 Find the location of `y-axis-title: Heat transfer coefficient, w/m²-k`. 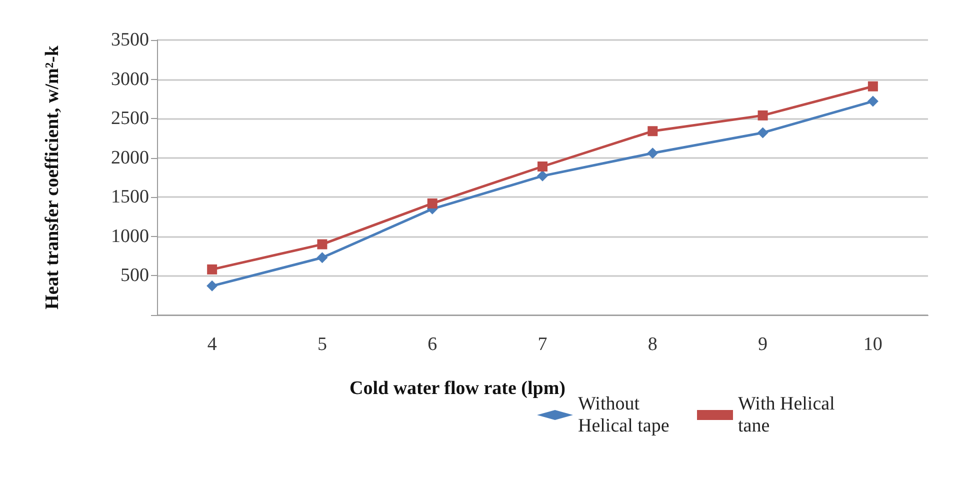

y-axis-title: Heat transfer coefficient, w/m²-k is located at coordinates (52, 177).